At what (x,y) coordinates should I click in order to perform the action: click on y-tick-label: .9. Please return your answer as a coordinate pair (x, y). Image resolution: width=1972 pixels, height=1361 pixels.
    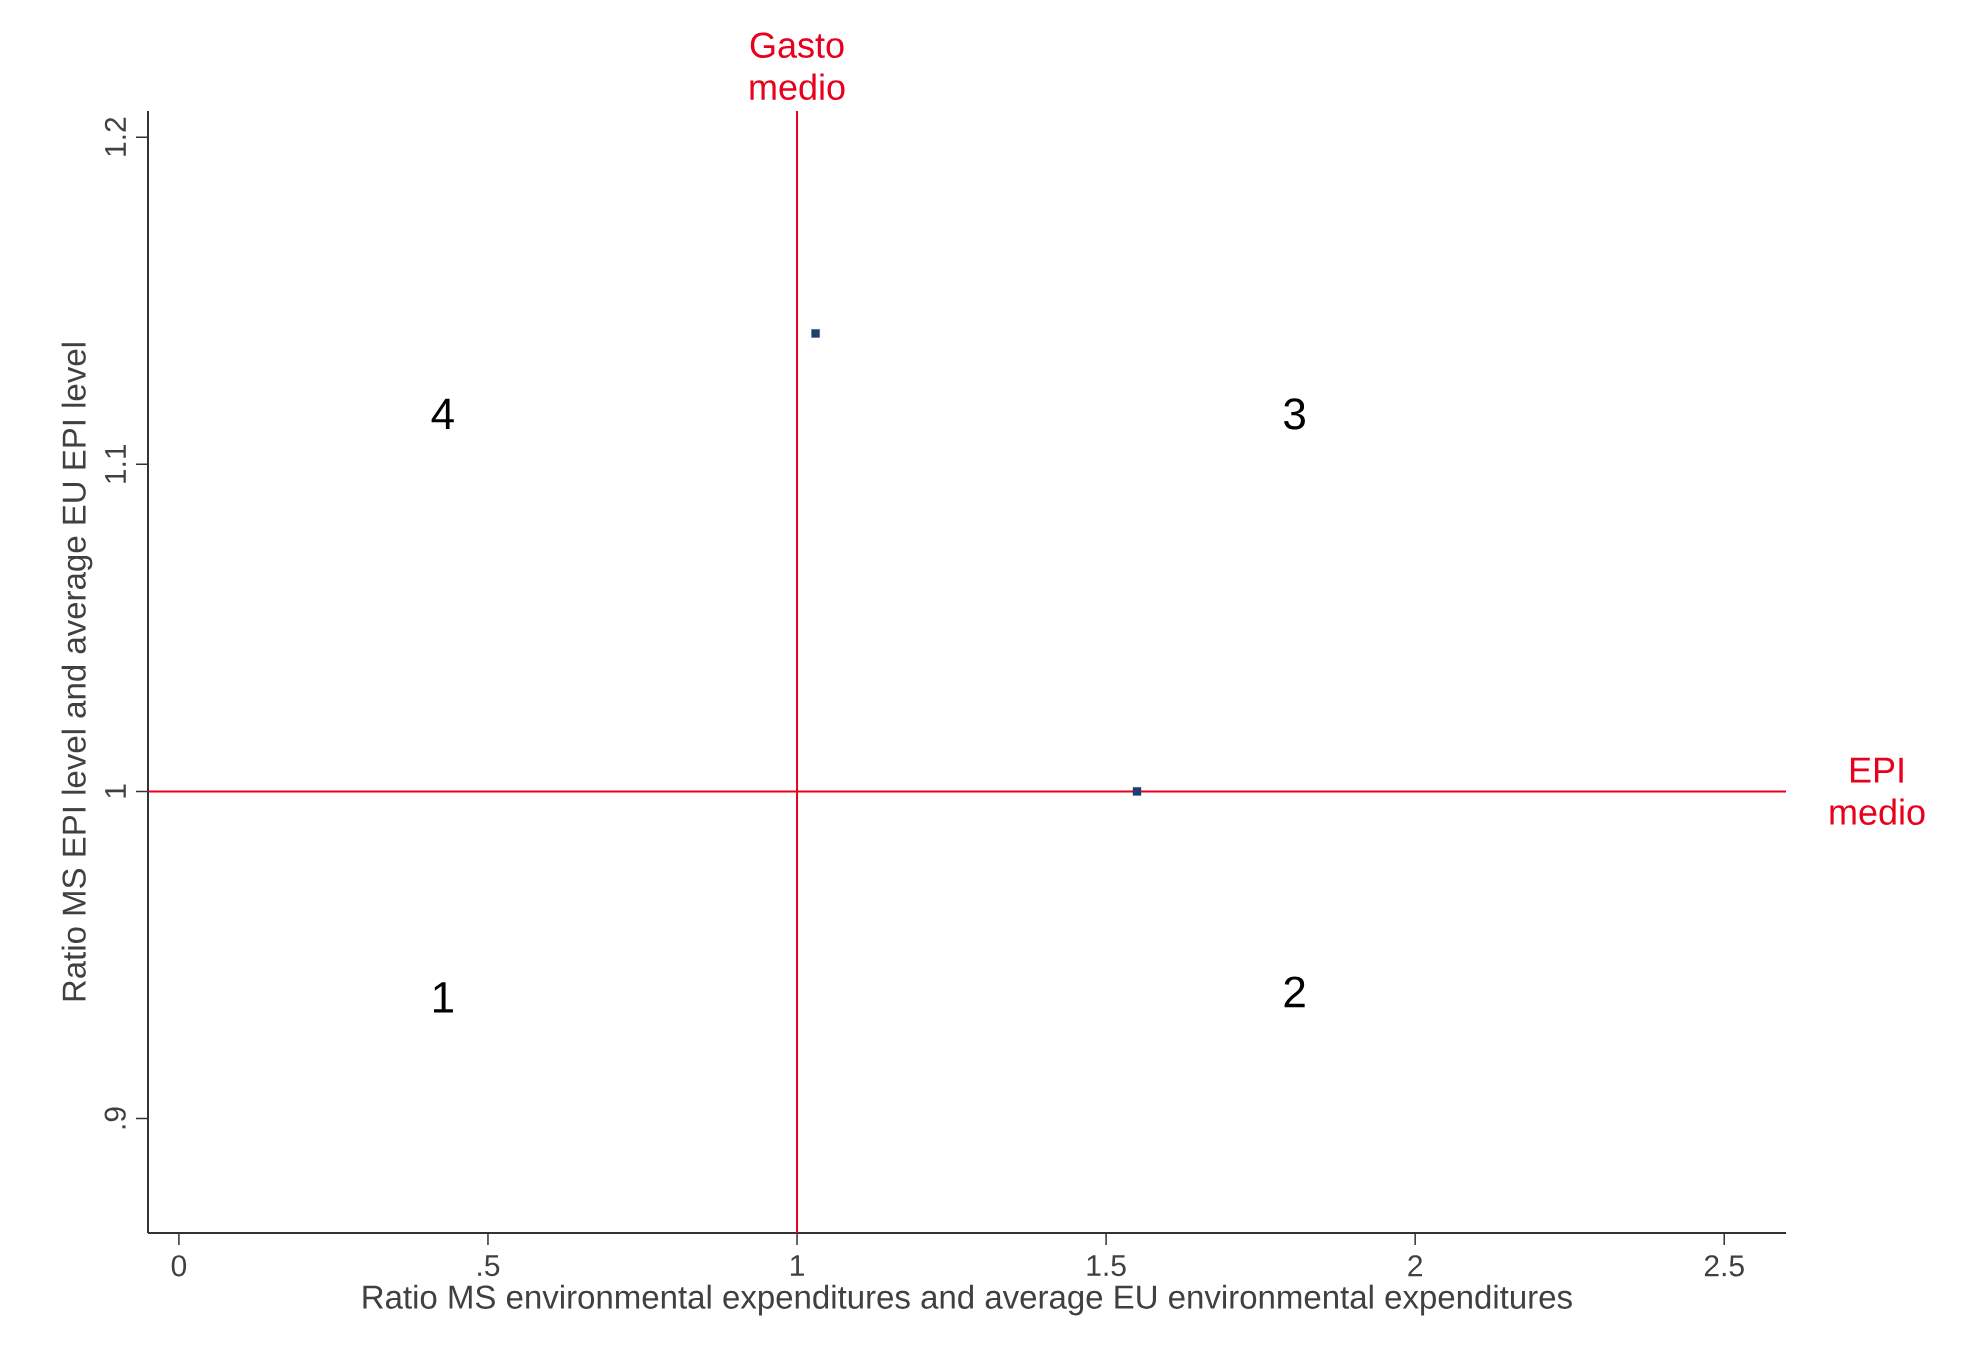
    Looking at the image, I should click on (115, 1118).